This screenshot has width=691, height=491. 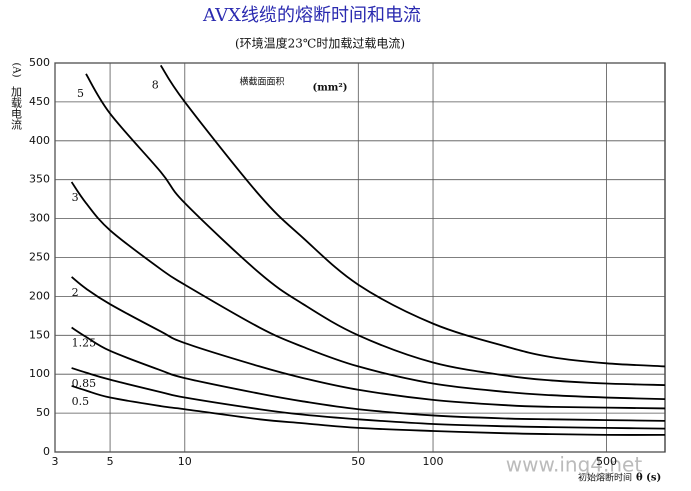 What do you see at coordinates (358, 461) in the screenshot?
I see `x-tick-label: 50` at bounding box center [358, 461].